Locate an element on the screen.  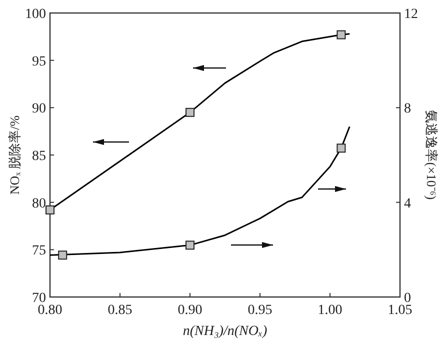
x-tick-label: 0.95 is located at coordinates (260, 310).